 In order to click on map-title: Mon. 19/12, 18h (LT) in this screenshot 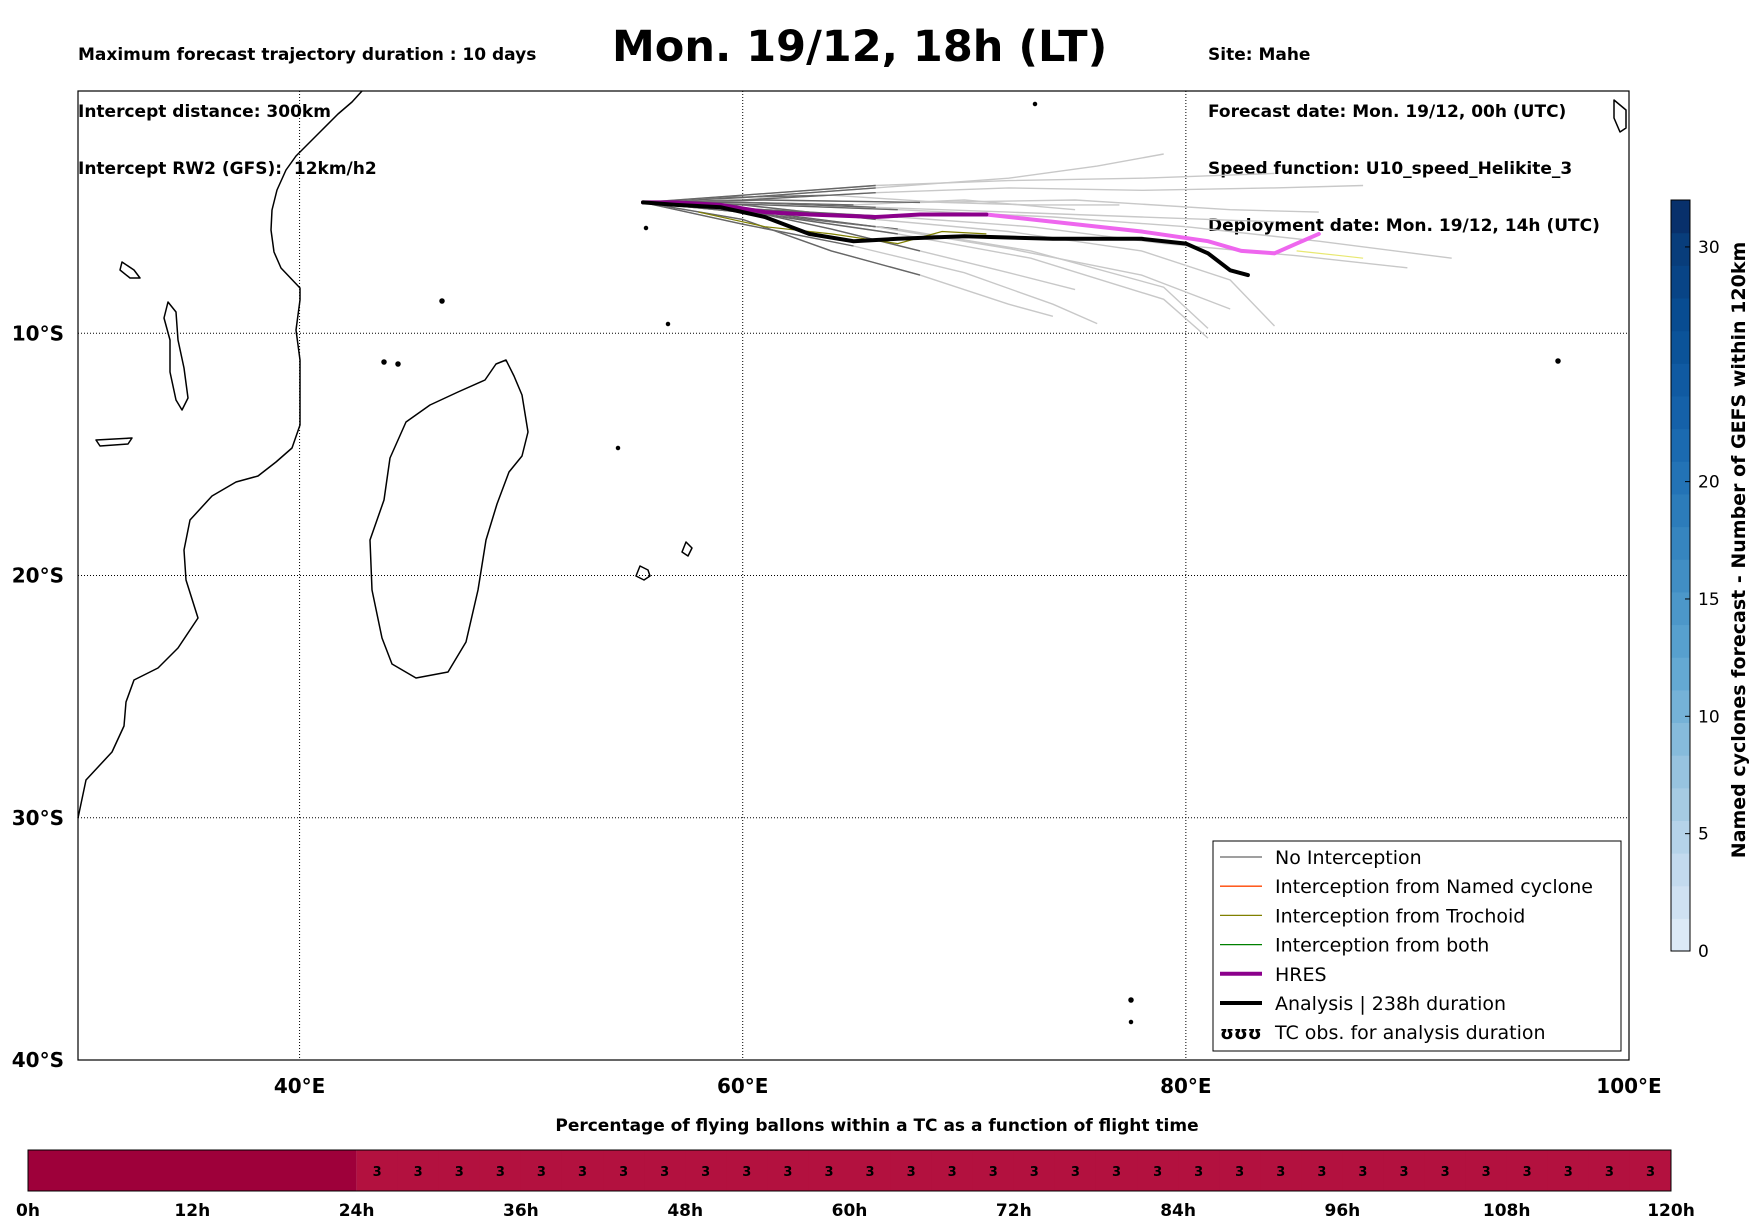, I will do `click(860, 47)`.